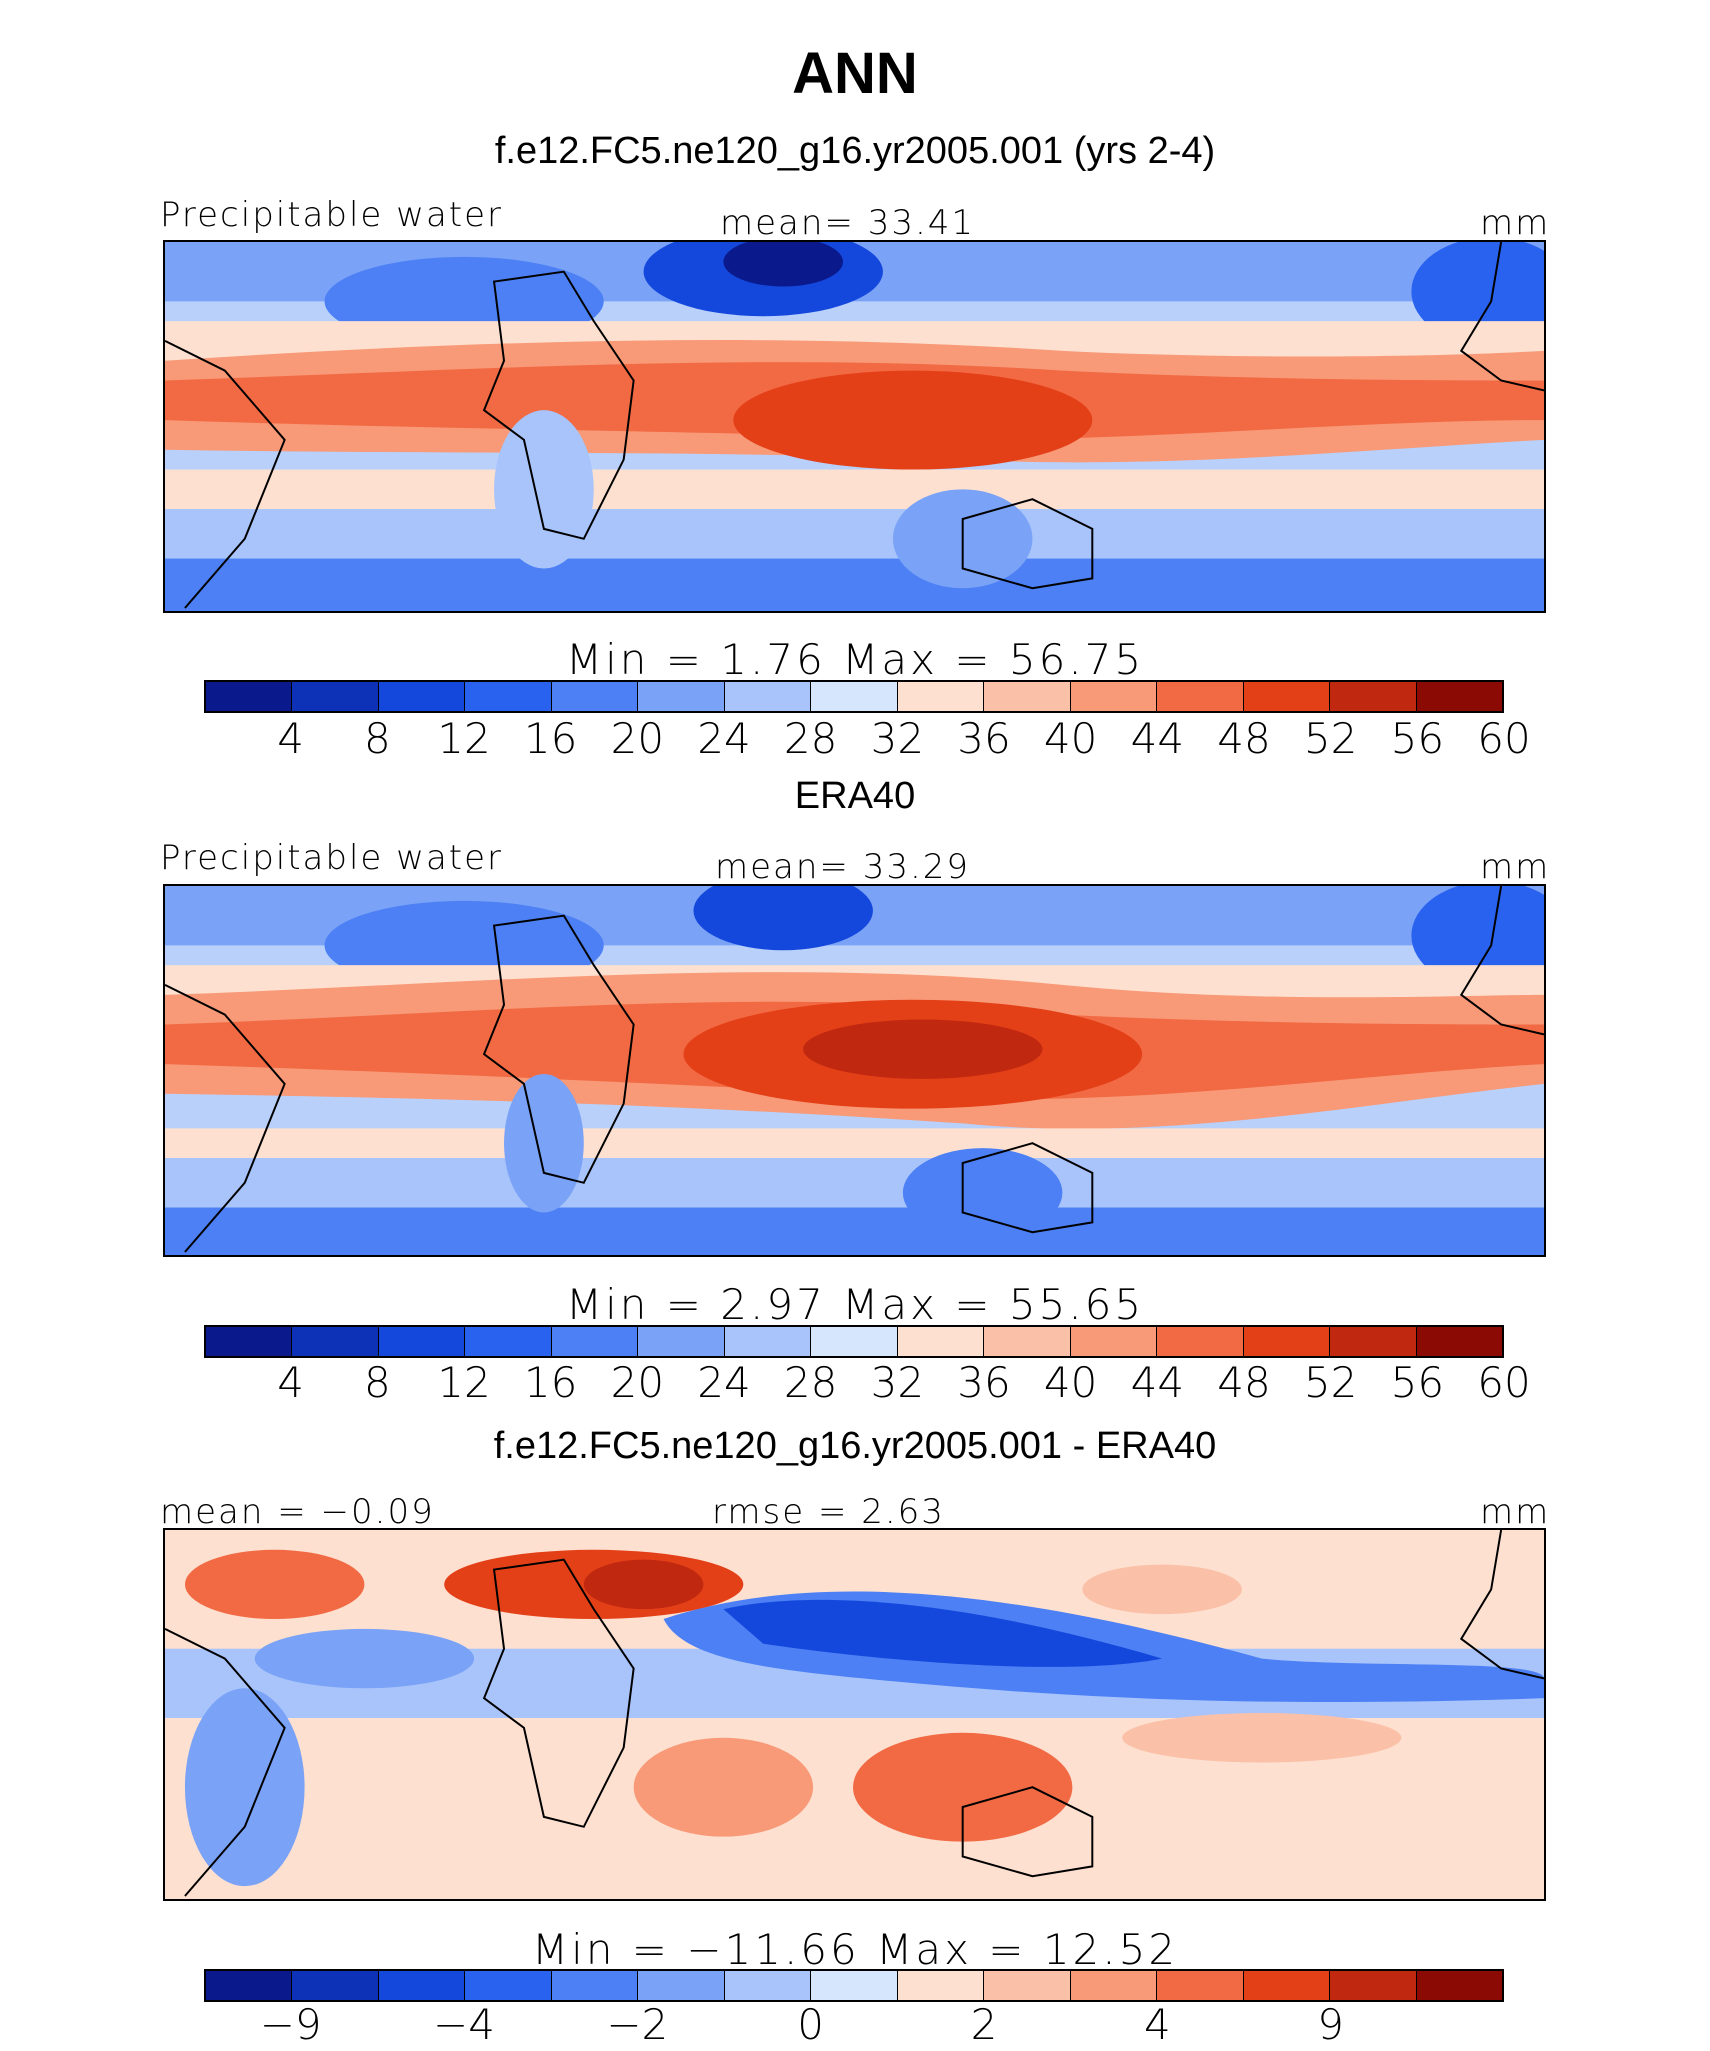 The width and height of the screenshot is (1710, 2051). I want to click on panel-1-variable-label: Precipitable water, so click(332, 215).